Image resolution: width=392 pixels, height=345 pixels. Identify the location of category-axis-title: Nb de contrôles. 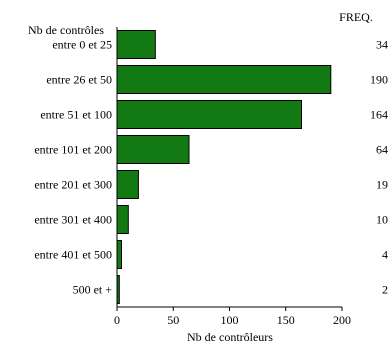
(66, 30).